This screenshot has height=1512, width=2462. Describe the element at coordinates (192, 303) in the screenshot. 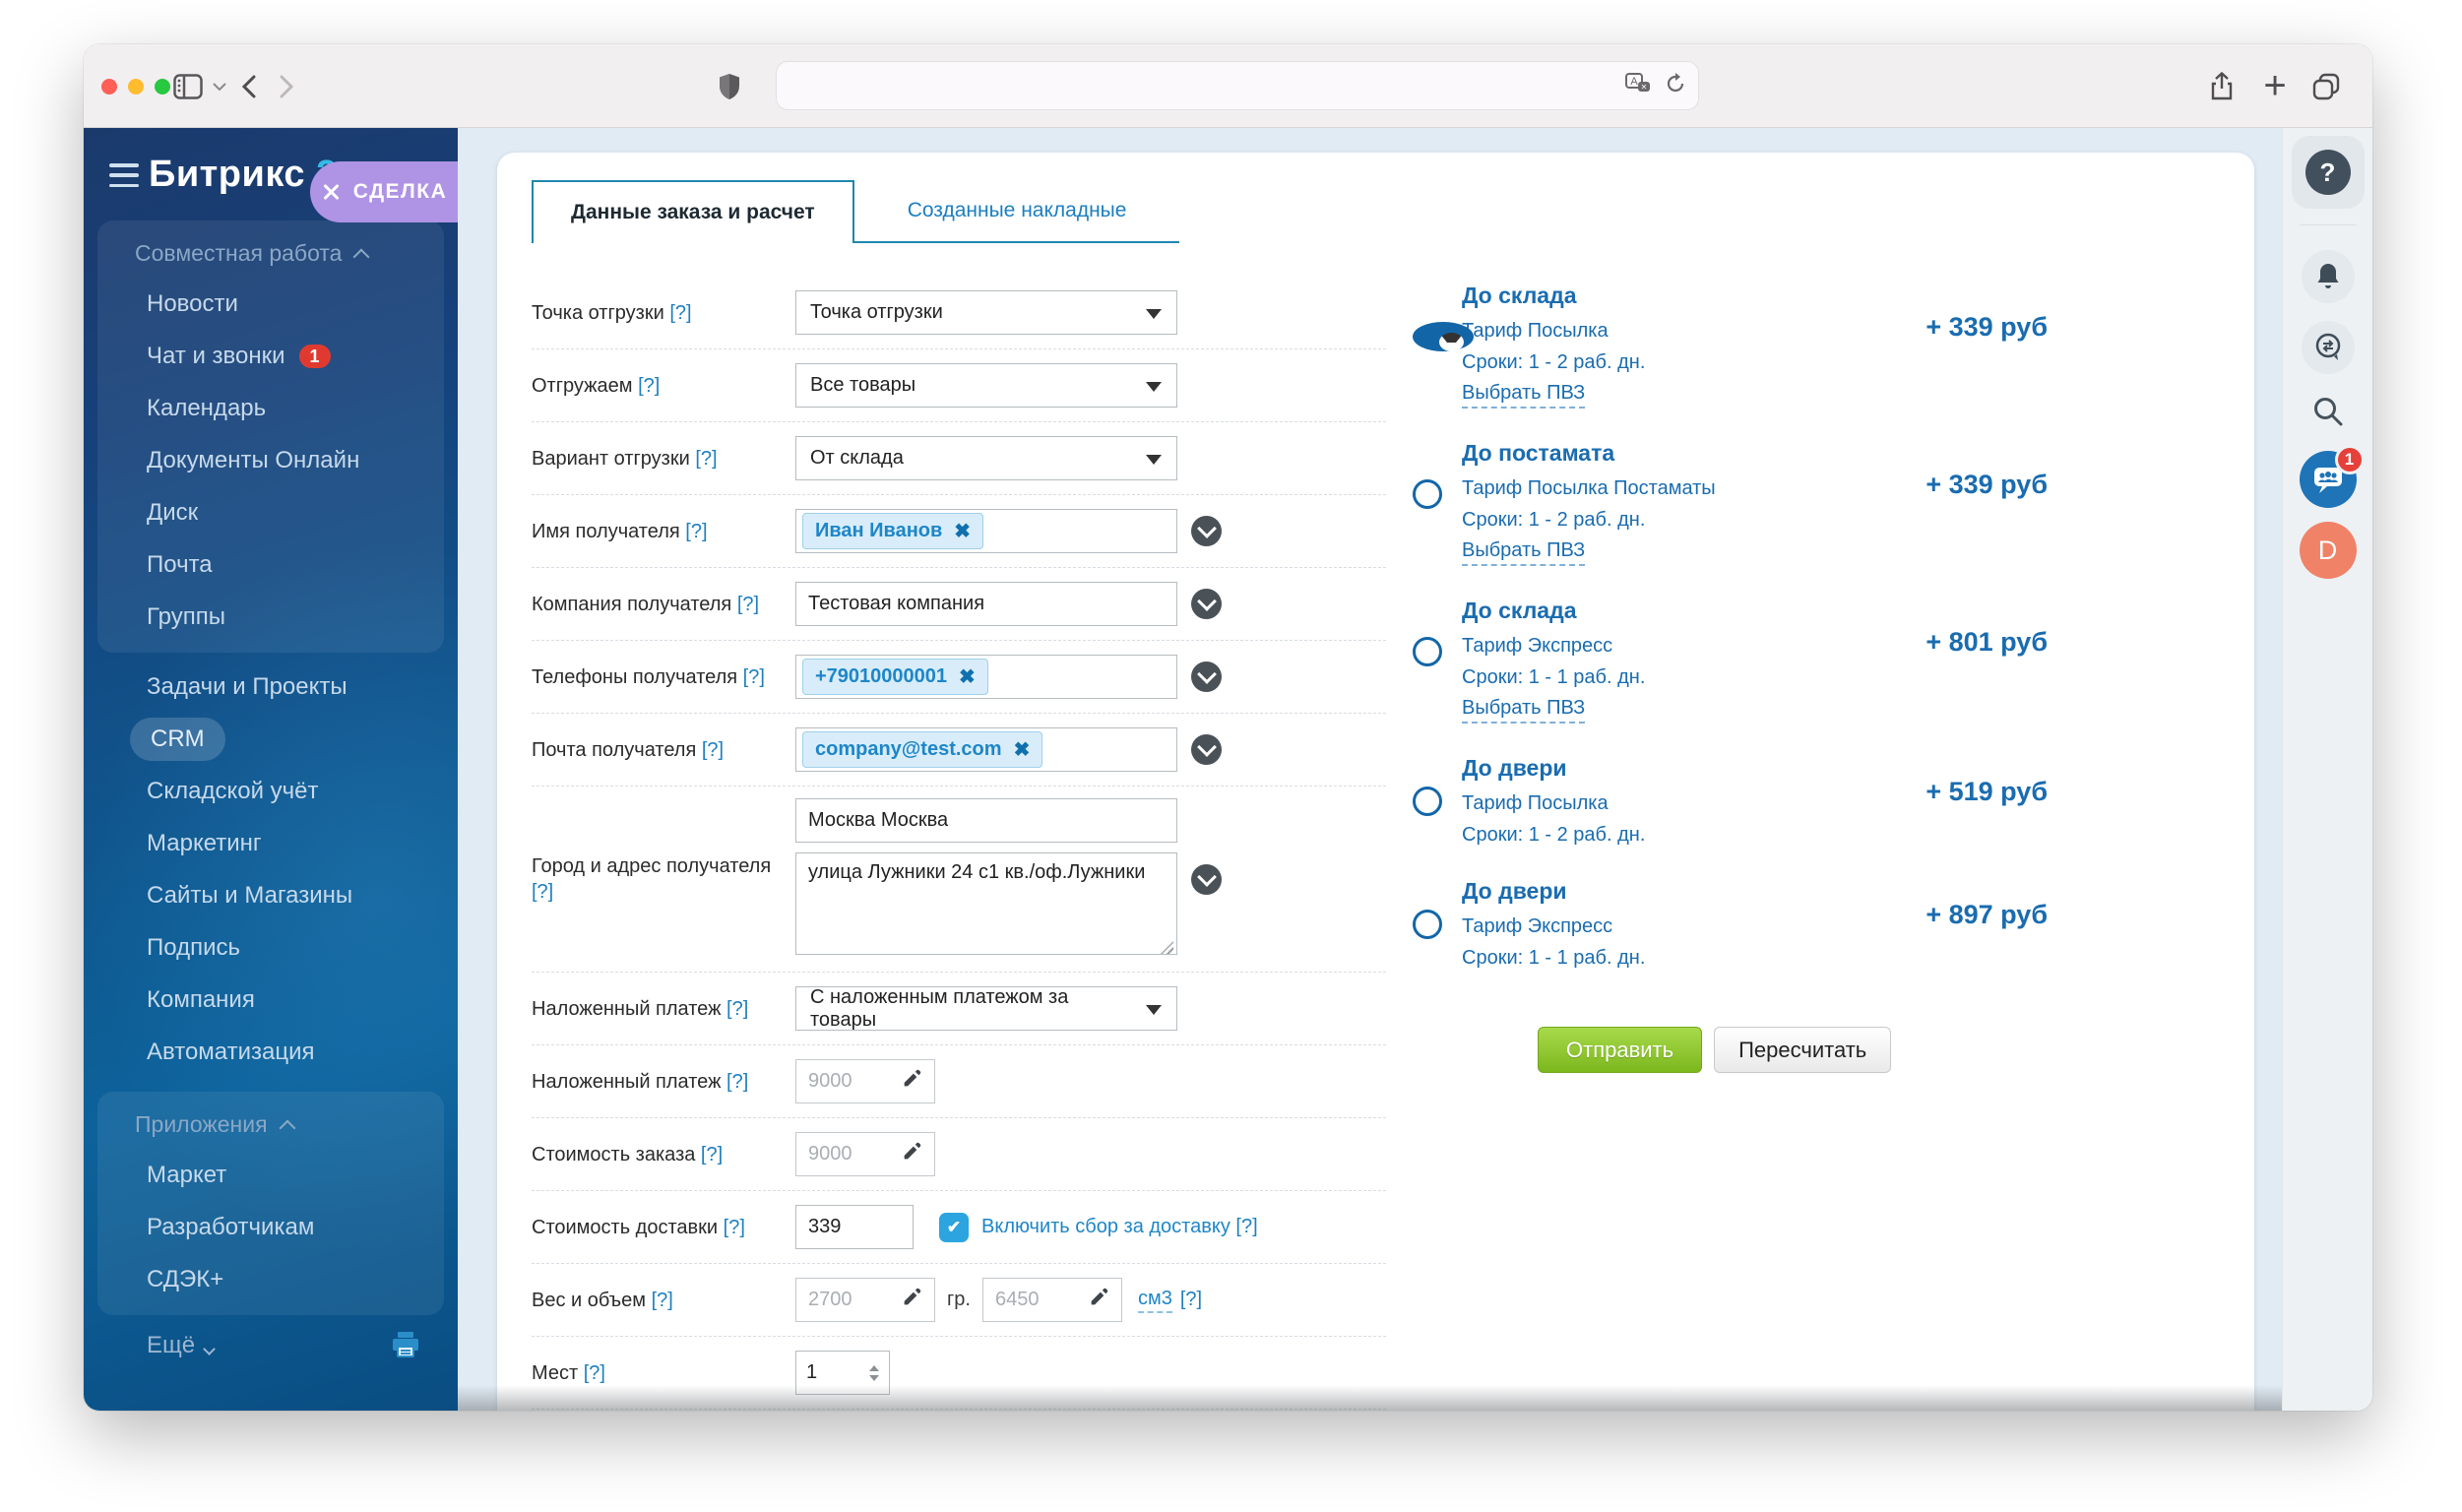

I see `sidebar-item-news: Новости` at that location.